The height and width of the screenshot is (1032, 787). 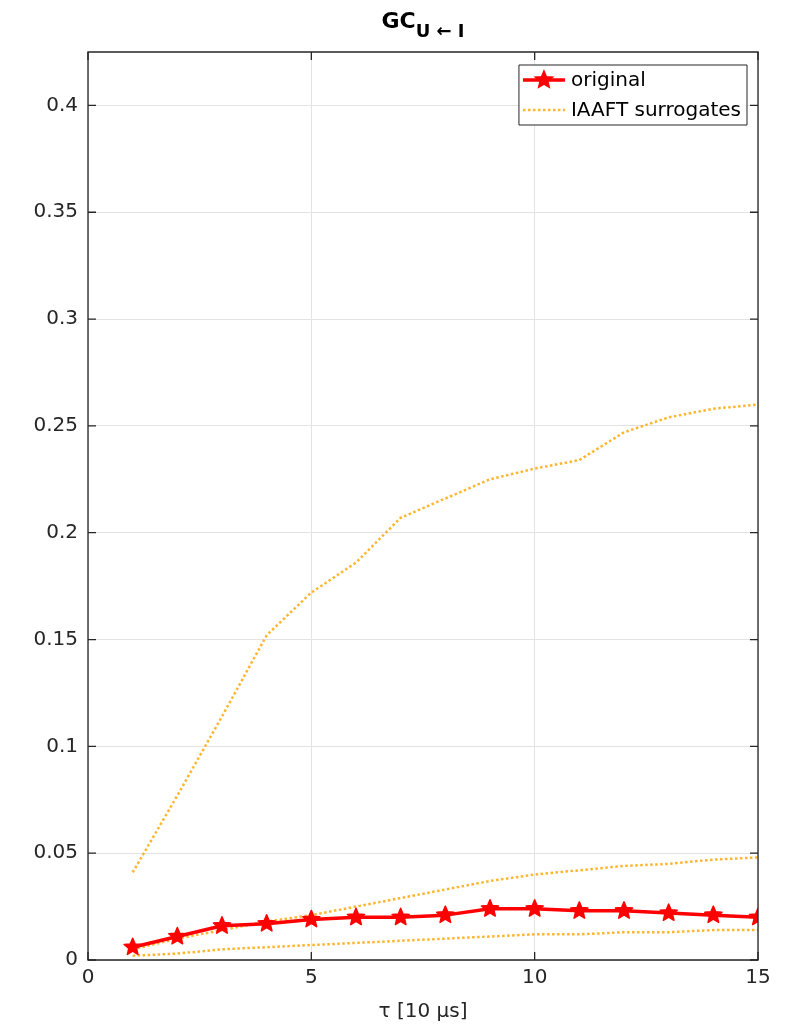 I want to click on legend-label: IAAFT surrogates, so click(x=656, y=109).